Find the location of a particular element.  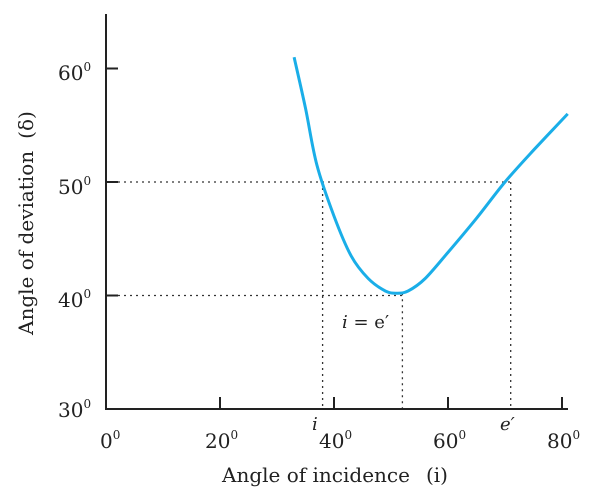

i-tick-annotation: i is located at coordinates (315, 424).